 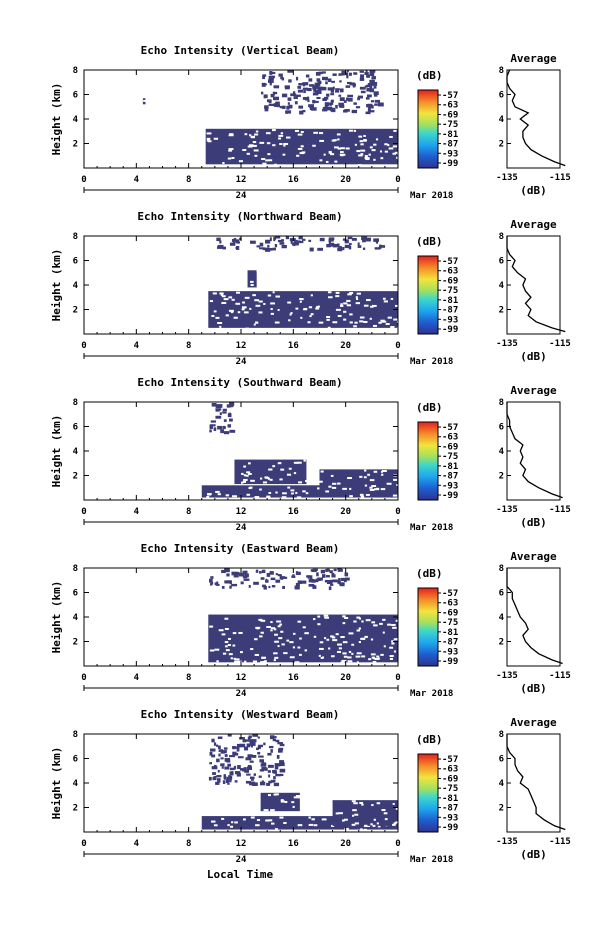 I want to click on colorbar-tick-label: -69, so click(x=450, y=779).